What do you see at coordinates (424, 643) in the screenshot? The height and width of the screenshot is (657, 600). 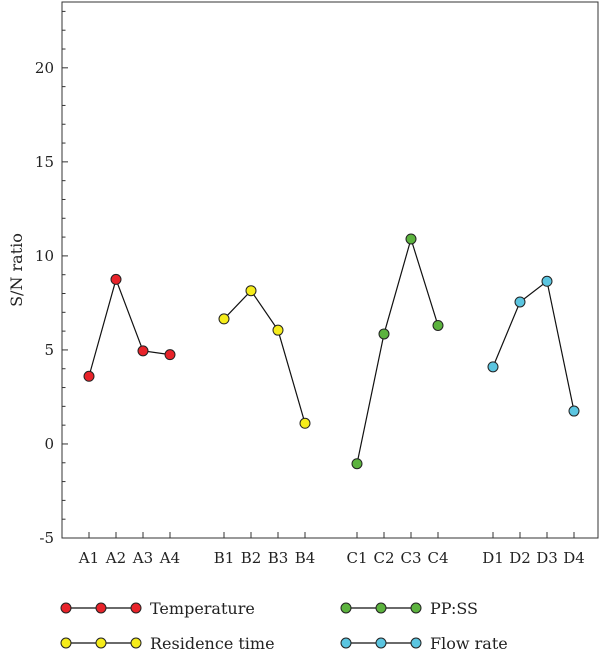 I see `legend-item: Flow rate` at bounding box center [424, 643].